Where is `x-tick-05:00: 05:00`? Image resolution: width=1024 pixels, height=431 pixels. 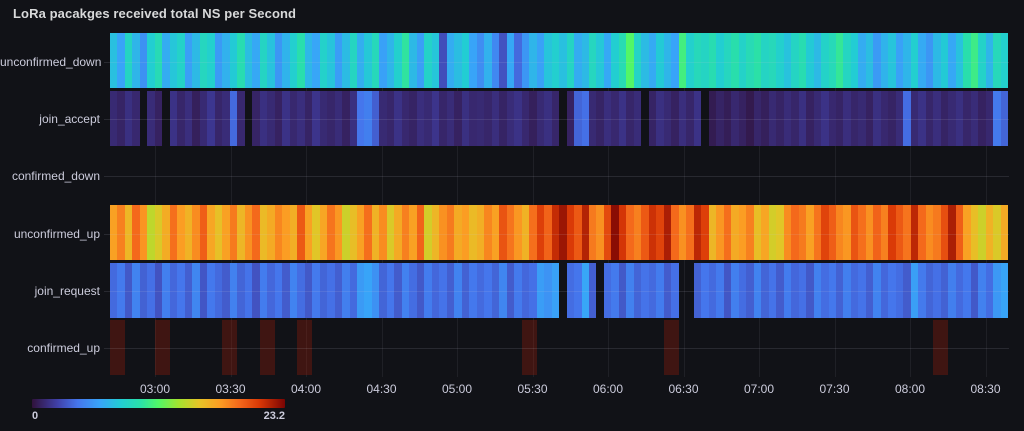
x-tick-05:00: 05:00 is located at coordinates (457, 389).